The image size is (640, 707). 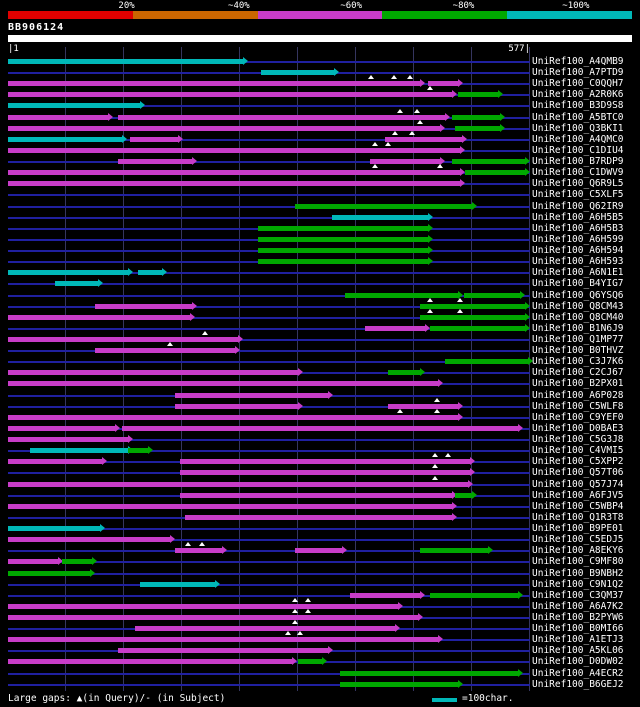 What do you see at coordinates (578, 351) in the screenshot?
I see `hit-label: UniRef100_B0THVZ` at bounding box center [578, 351].